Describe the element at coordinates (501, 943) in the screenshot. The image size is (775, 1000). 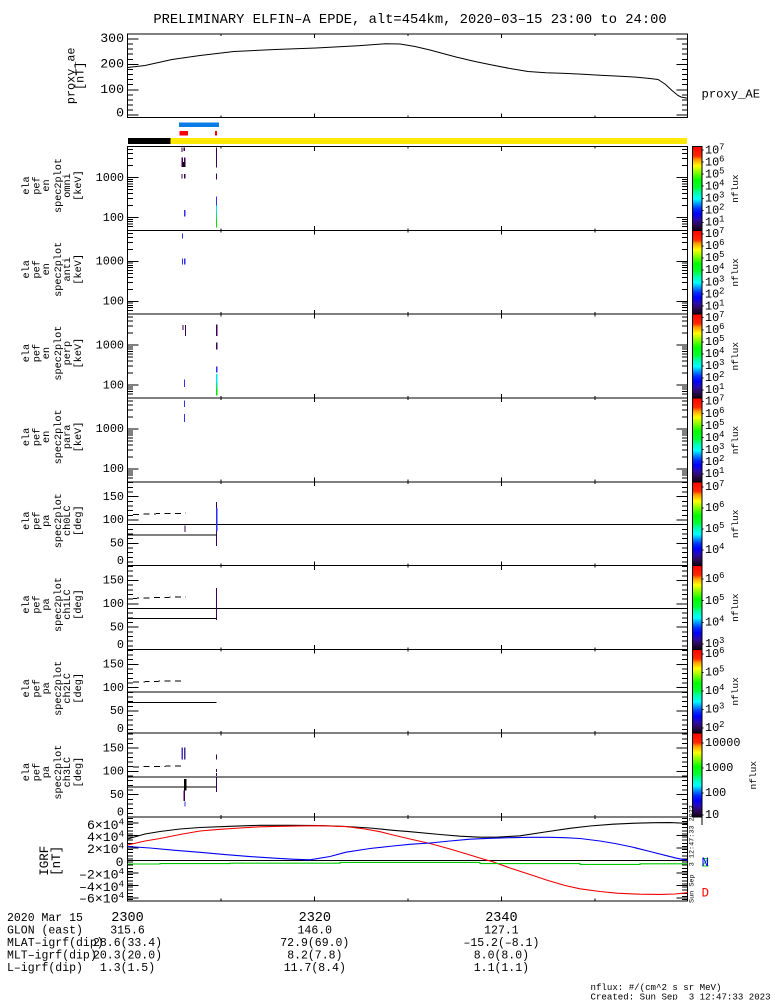
I see `svg-text: –15.2(–8.1)` at that location.